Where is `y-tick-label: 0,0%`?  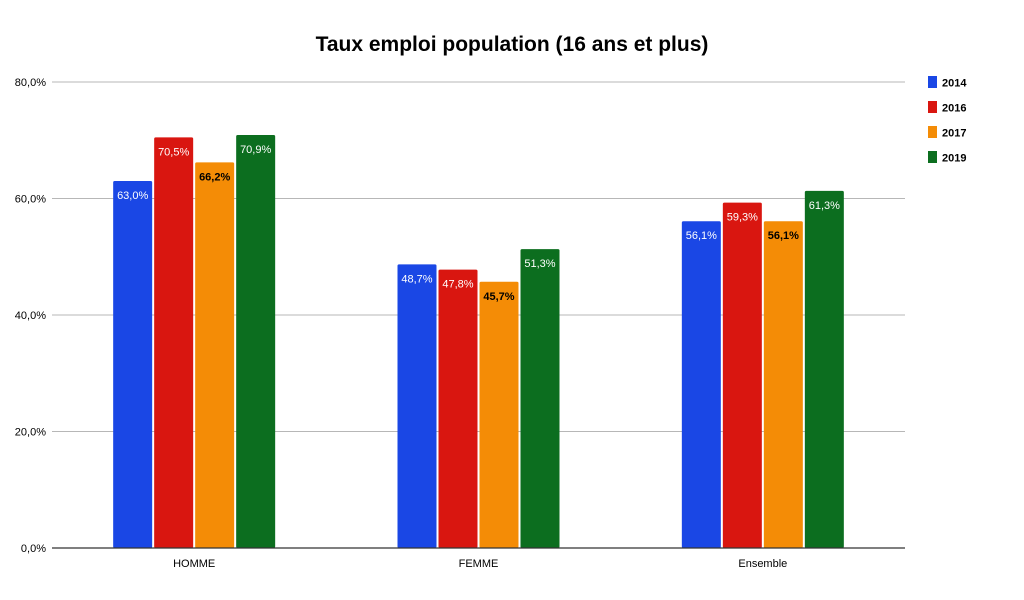
y-tick-label: 0,0% is located at coordinates (33, 549).